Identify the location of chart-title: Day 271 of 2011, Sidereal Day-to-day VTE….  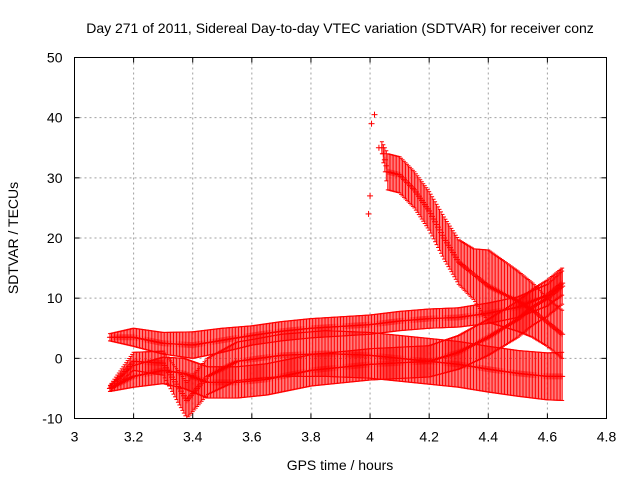
(340, 28).